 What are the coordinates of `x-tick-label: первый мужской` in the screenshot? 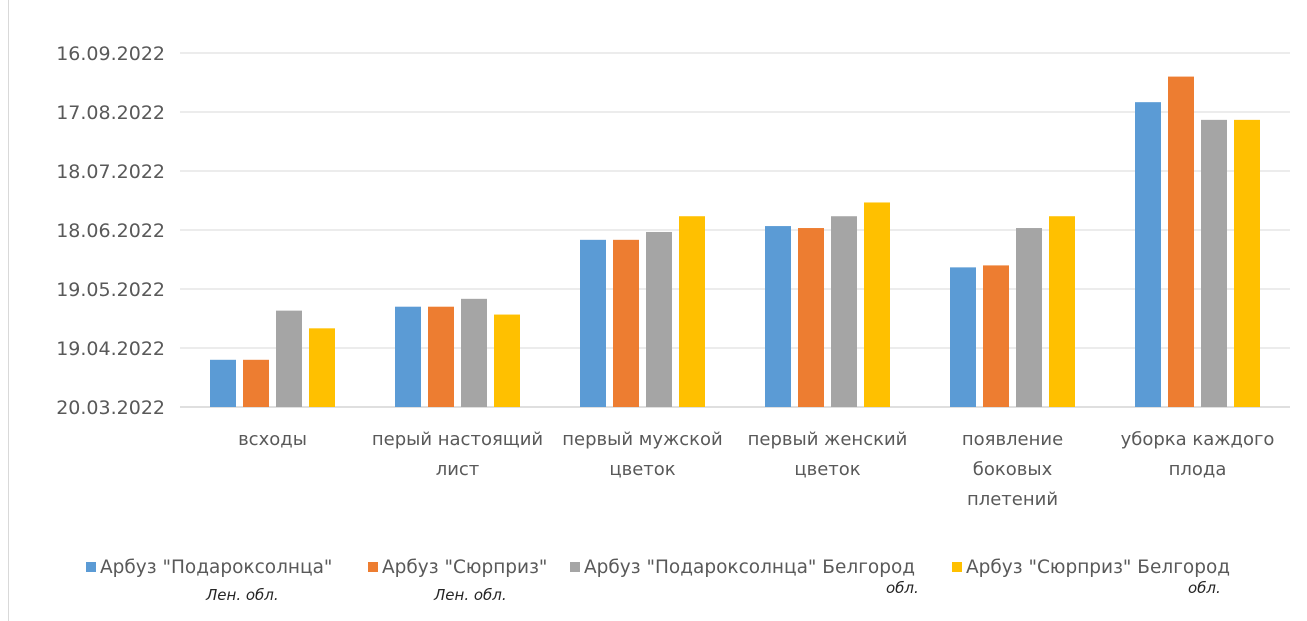 It's located at (642, 439).